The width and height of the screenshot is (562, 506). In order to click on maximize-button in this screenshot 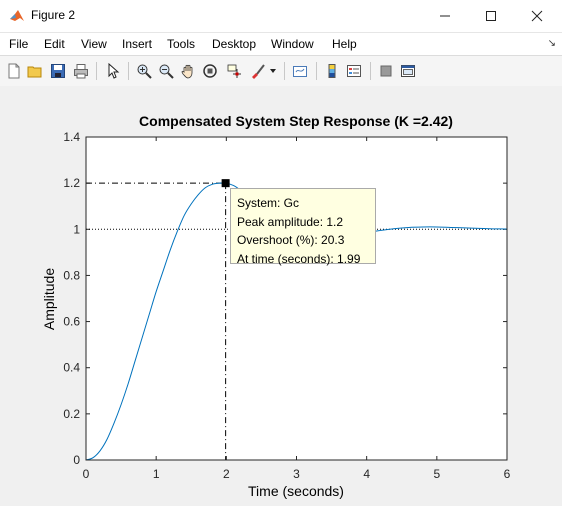, I will do `click(491, 16)`.